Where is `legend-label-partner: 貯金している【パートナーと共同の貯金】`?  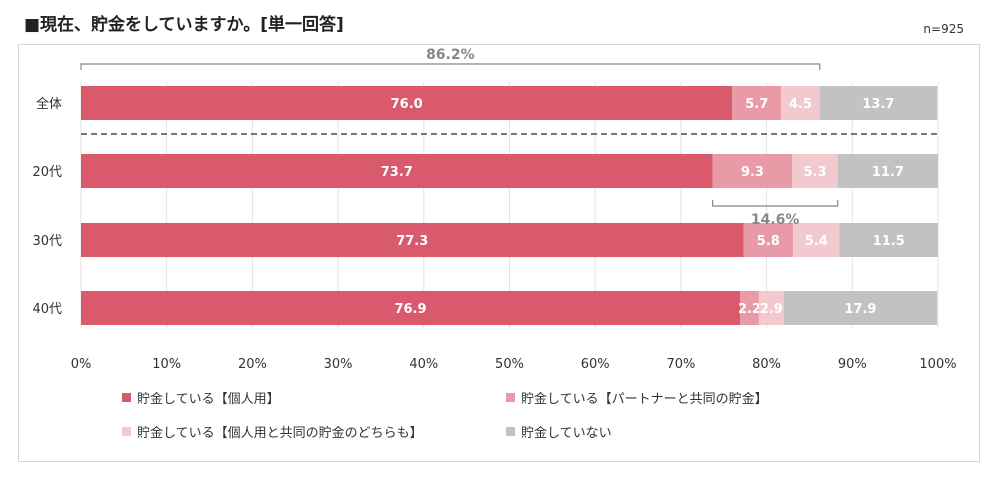 legend-label-partner: 貯金している【パートナーと共同の貯金】 is located at coordinates (644, 399).